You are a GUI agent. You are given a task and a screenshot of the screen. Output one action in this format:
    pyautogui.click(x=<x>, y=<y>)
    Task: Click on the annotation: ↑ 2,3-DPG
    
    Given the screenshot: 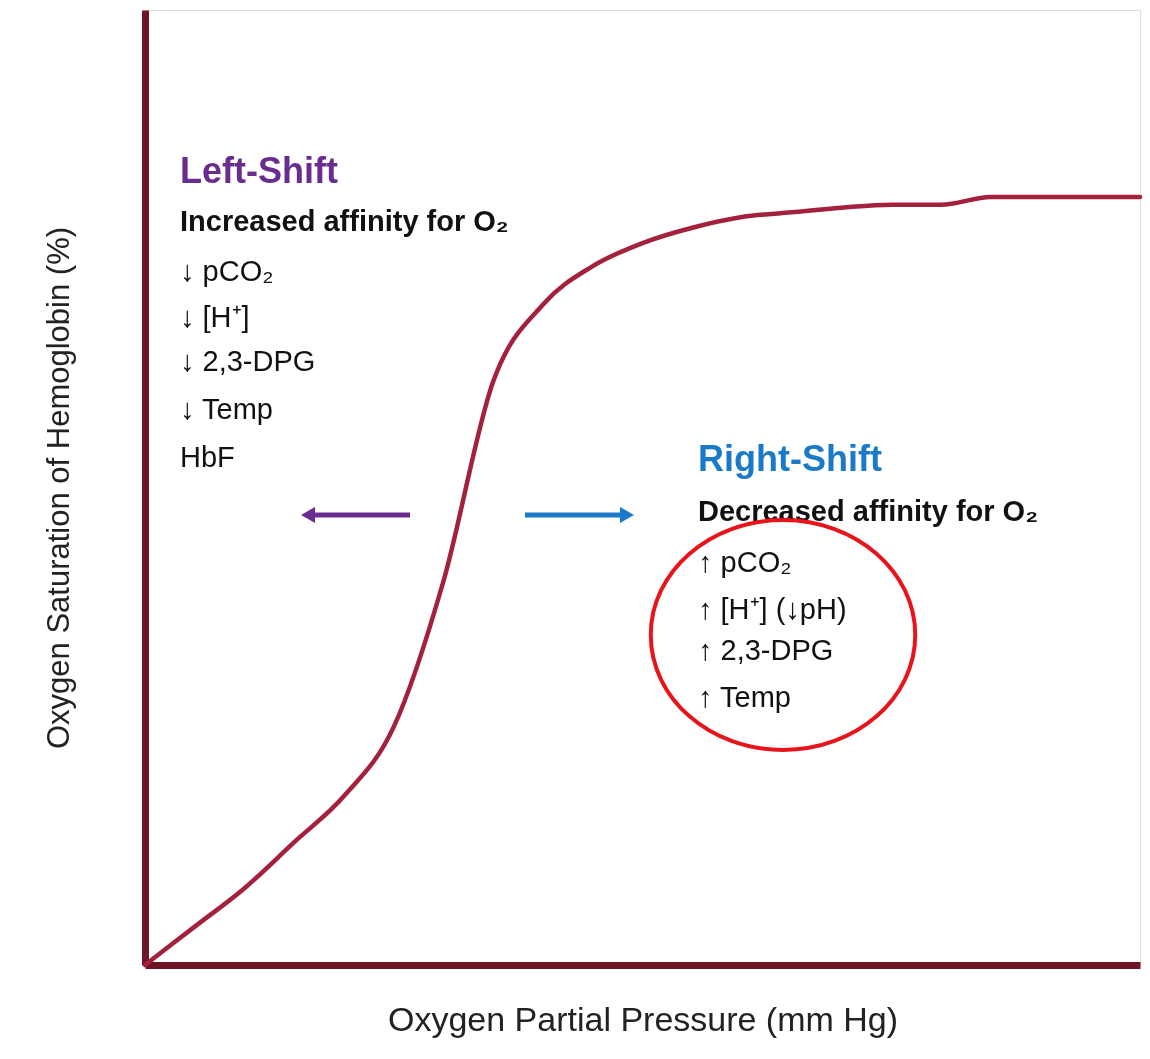 What is the action you would take?
    pyautogui.click(x=766, y=650)
    